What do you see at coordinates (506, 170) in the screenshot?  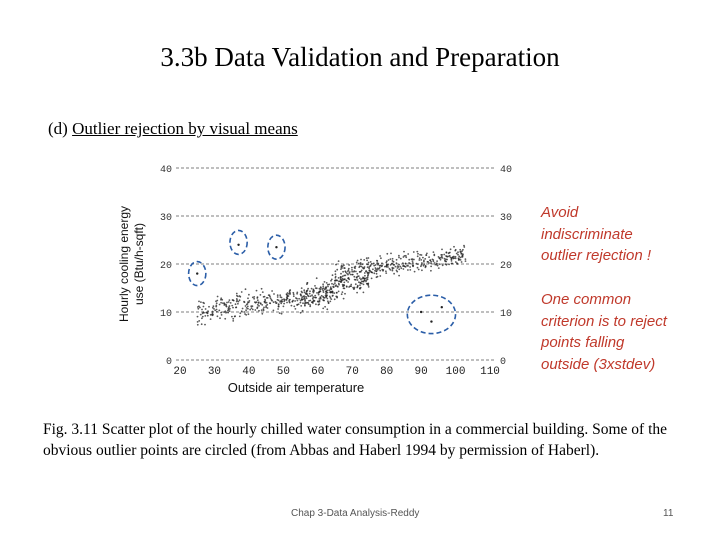 I see `y-tick-label-right: 40` at bounding box center [506, 170].